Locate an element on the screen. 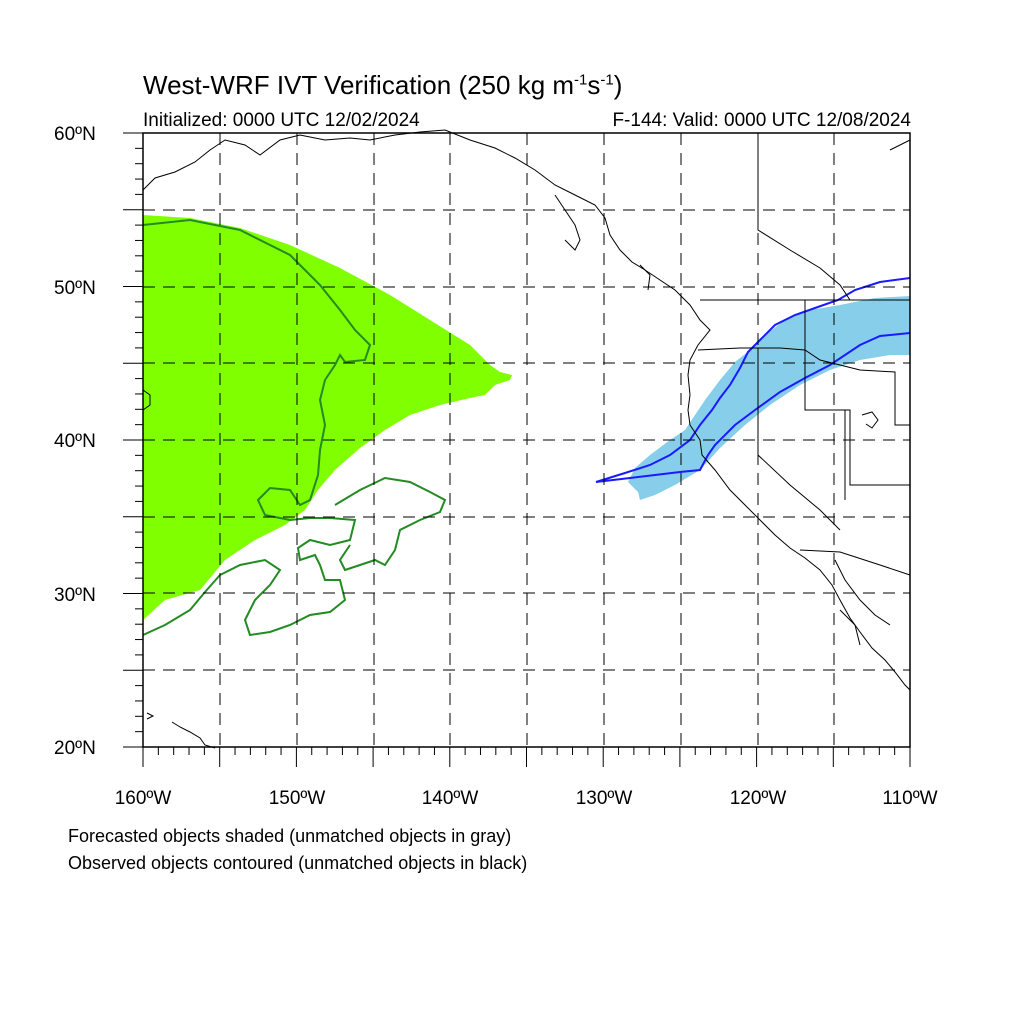  lon-label-120: 120ºW is located at coordinates (758, 798).